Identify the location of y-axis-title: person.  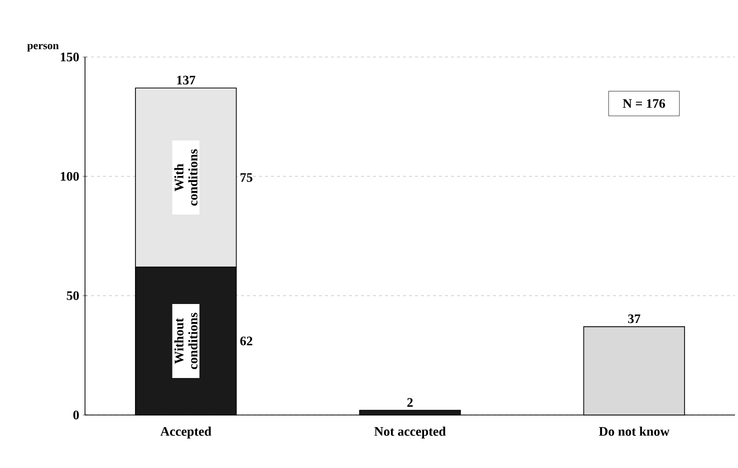
(43, 48).